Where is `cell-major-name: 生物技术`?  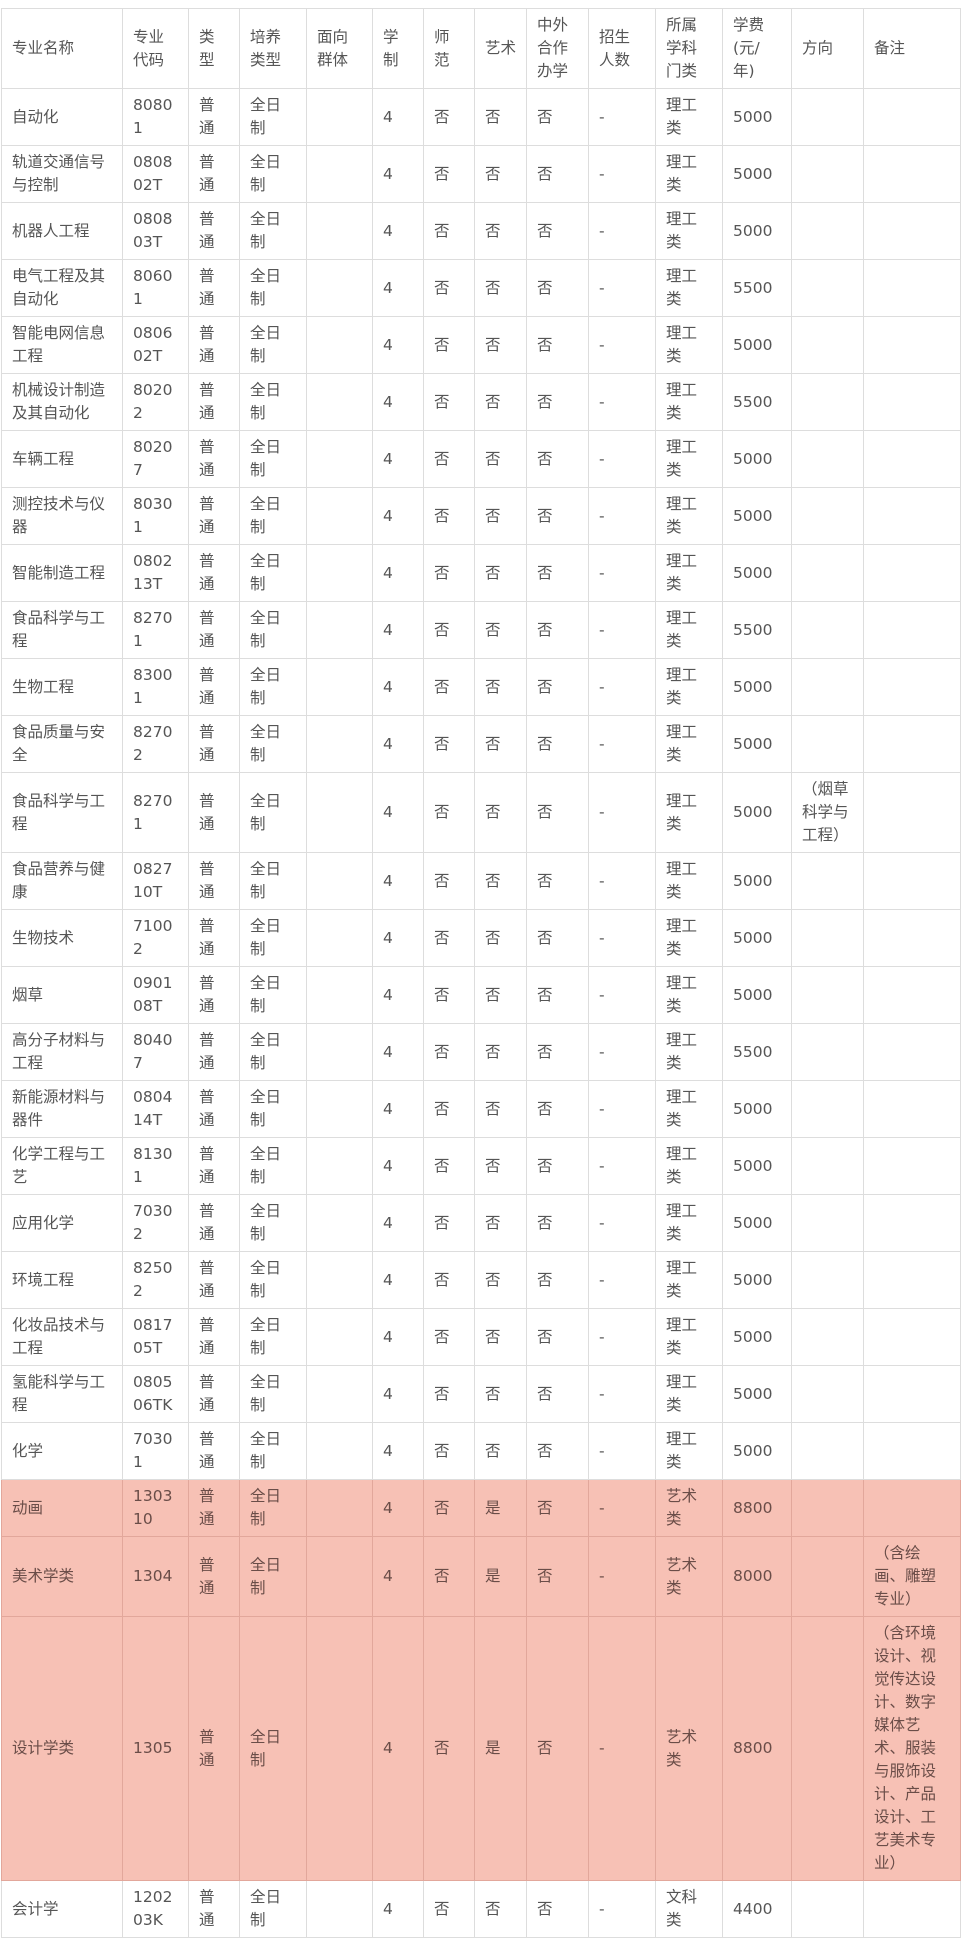
cell-major-name: 生物技术 is located at coordinates (62, 938).